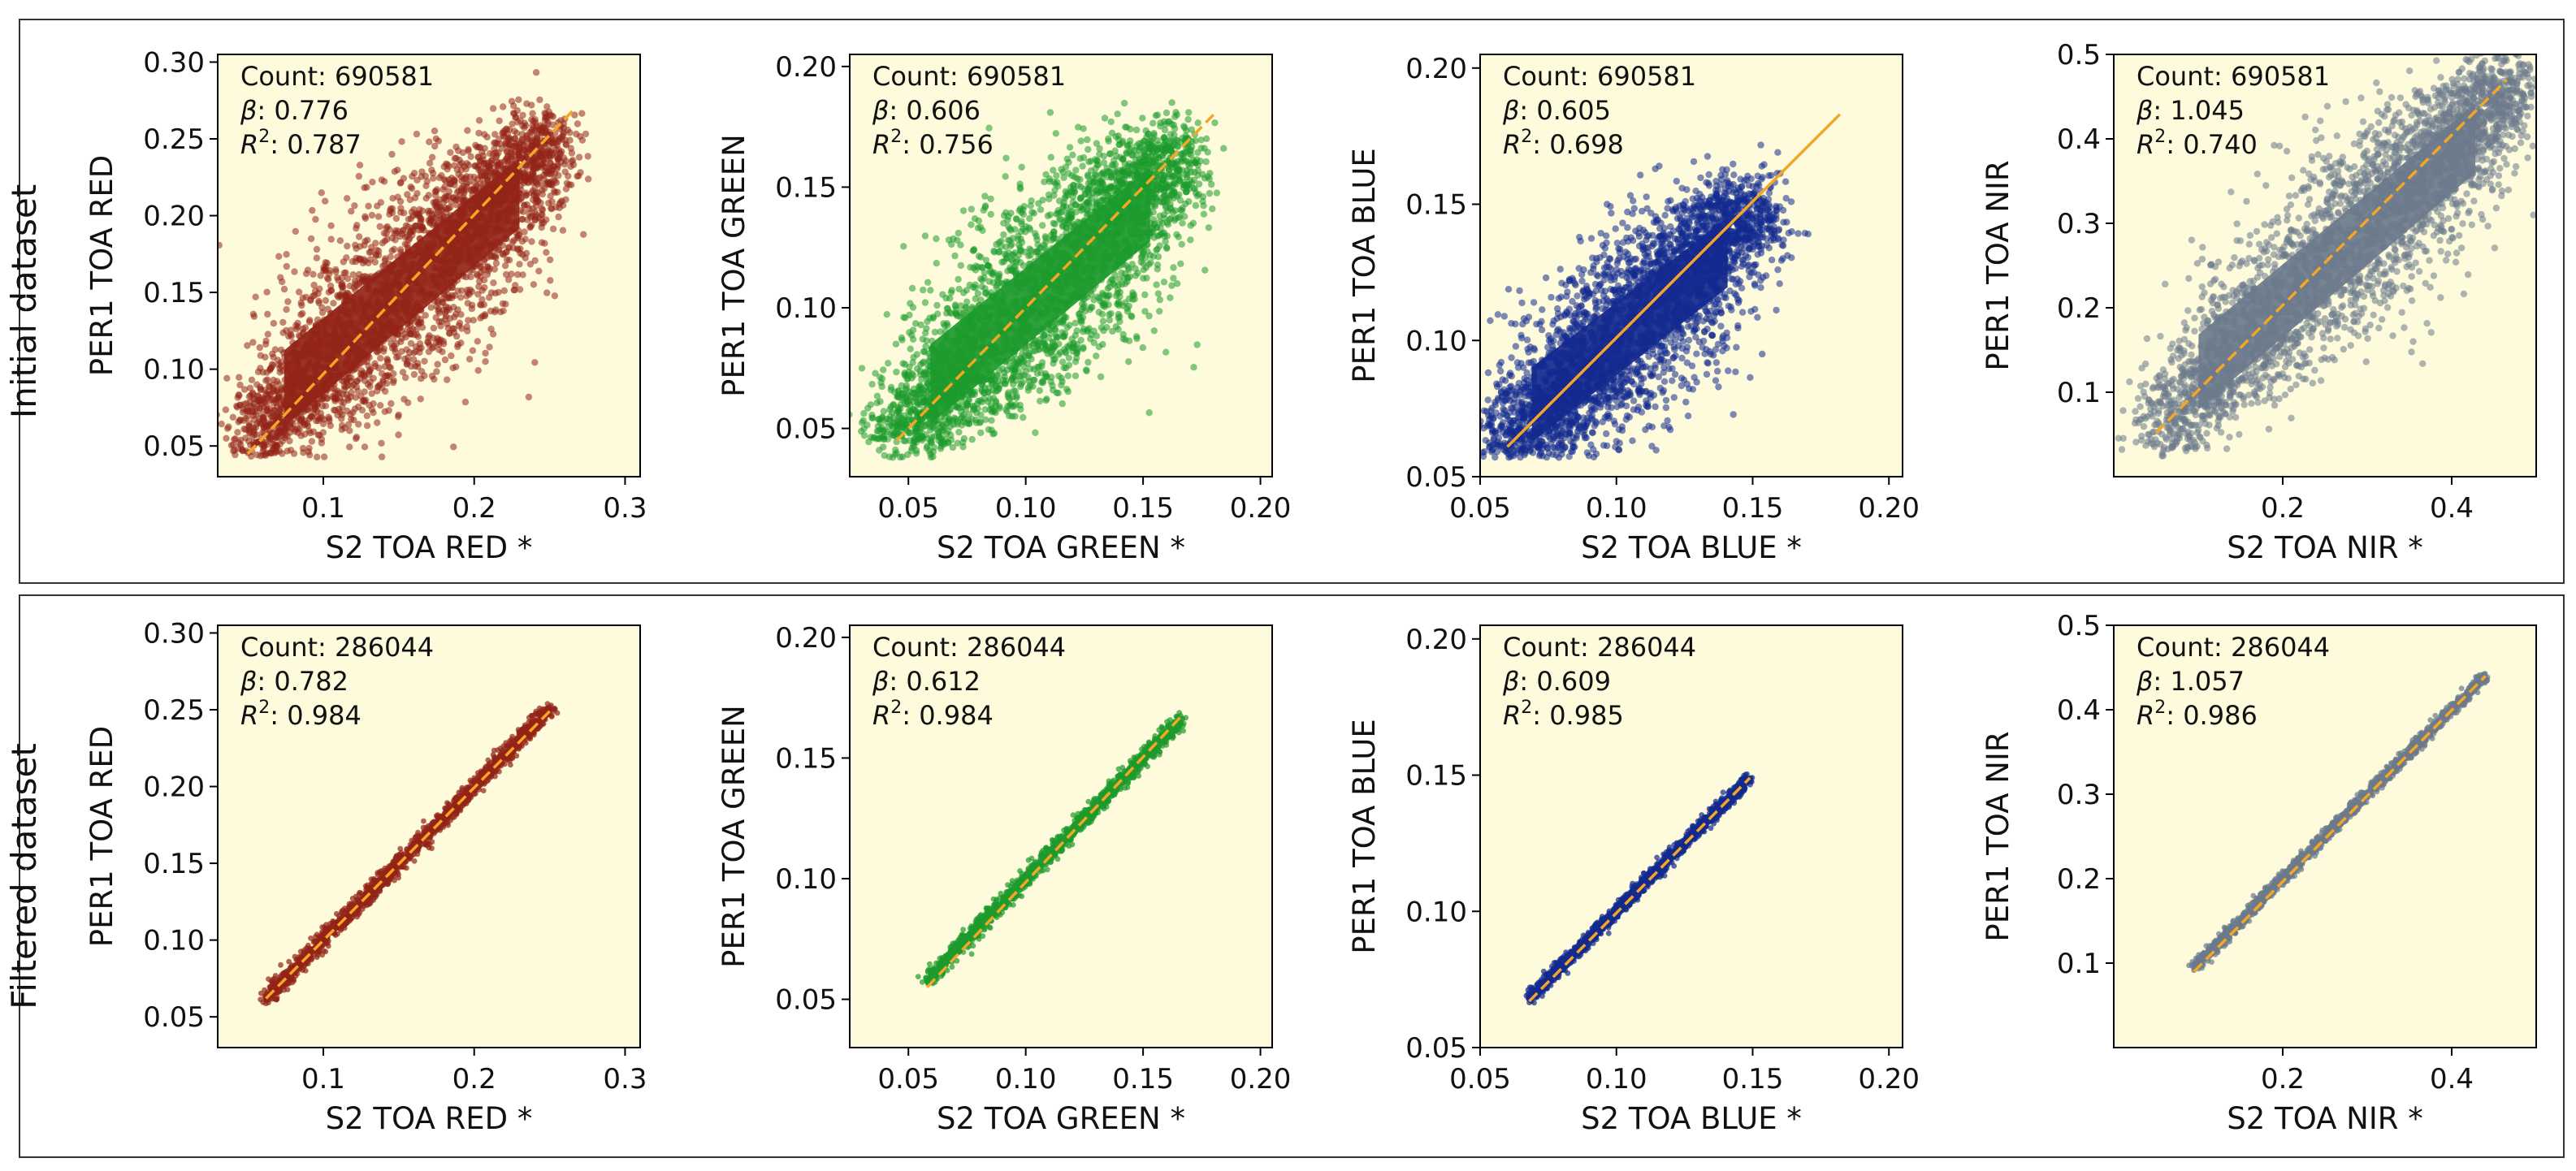 The width and height of the screenshot is (2576, 1171). Describe the element at coordinates (410, 282) in the screenshot. I see `initial-red-fit-line` at that location.